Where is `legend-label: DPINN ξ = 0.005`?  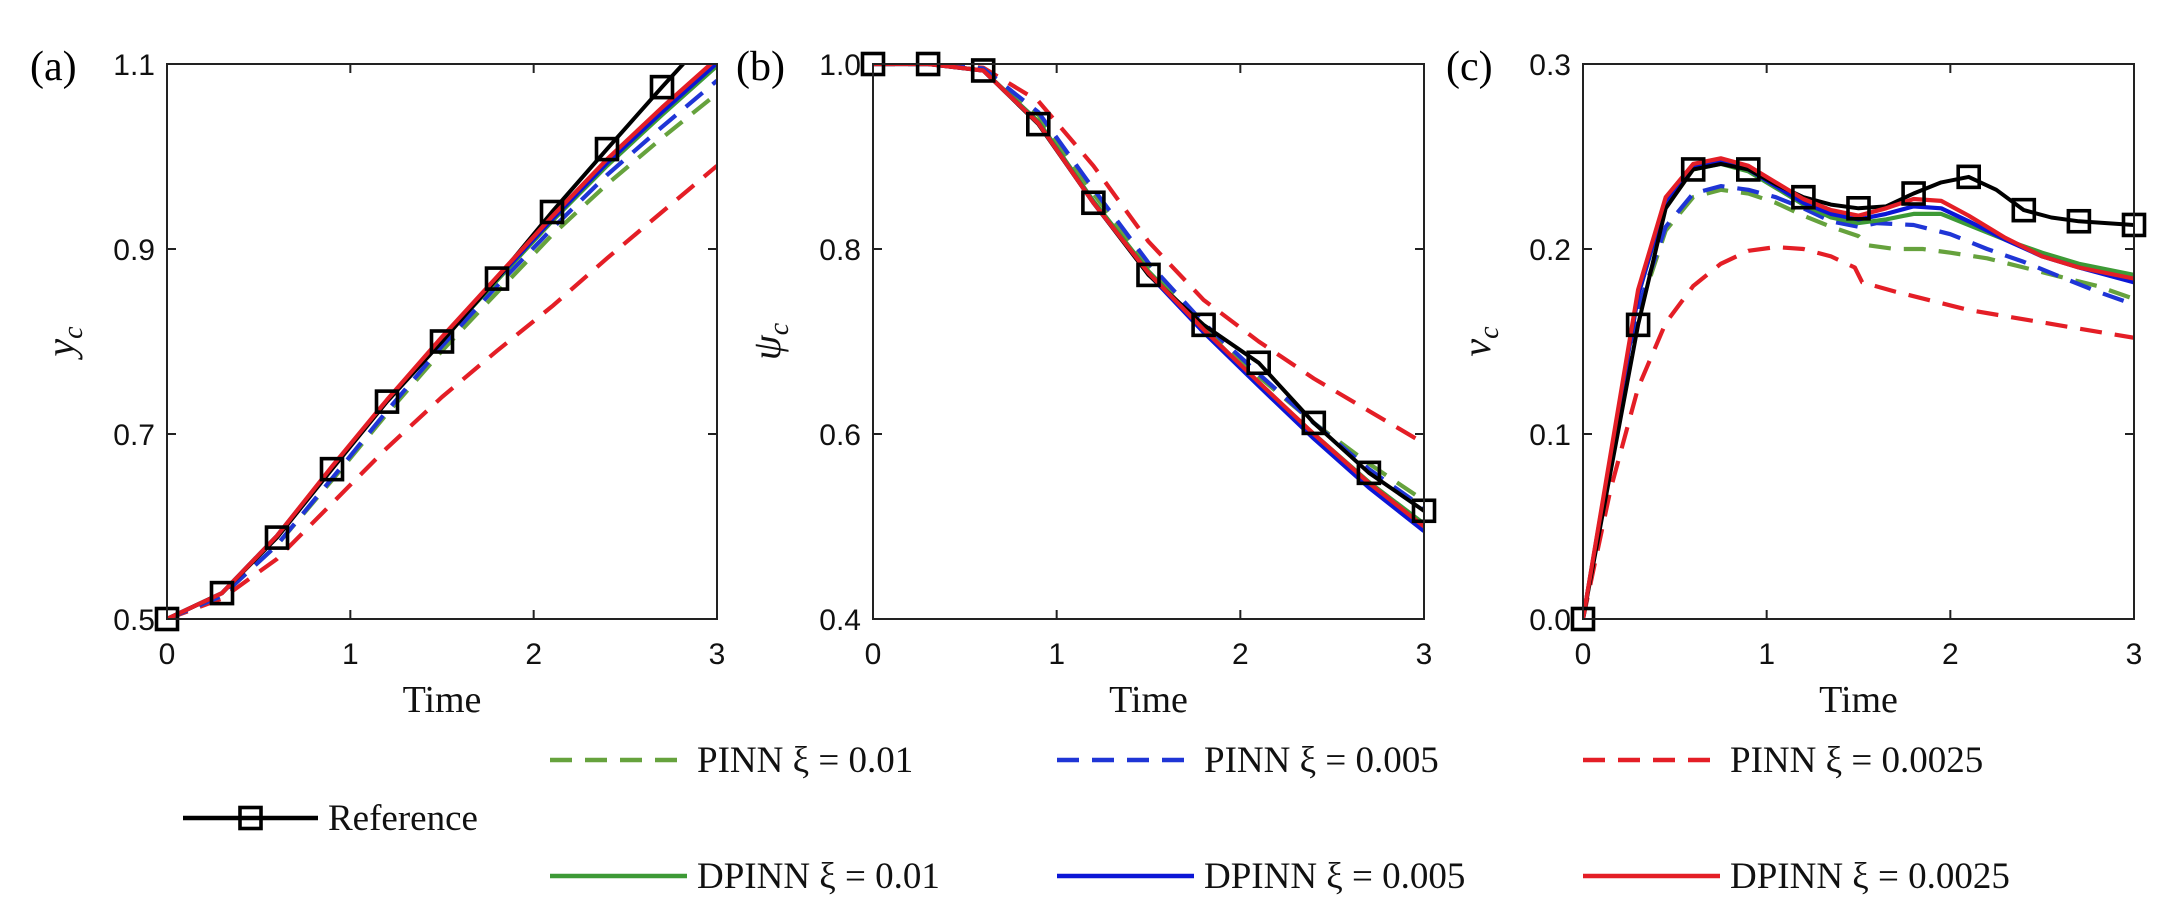 legend-label: DPINN ξ = 0.005 is located at coordinates (1334, 876).